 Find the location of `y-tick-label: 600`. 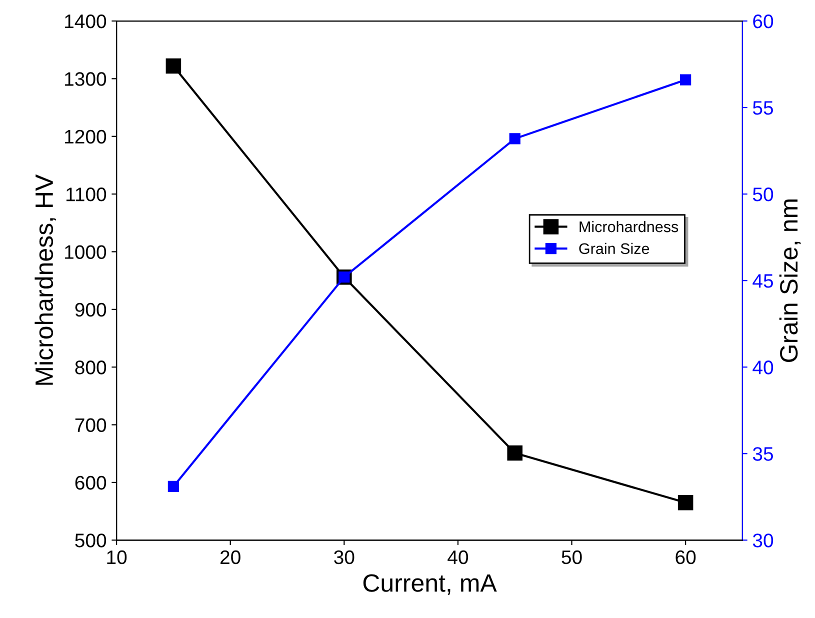

y-tick-label: 600 is located at coordinates (90, 483).